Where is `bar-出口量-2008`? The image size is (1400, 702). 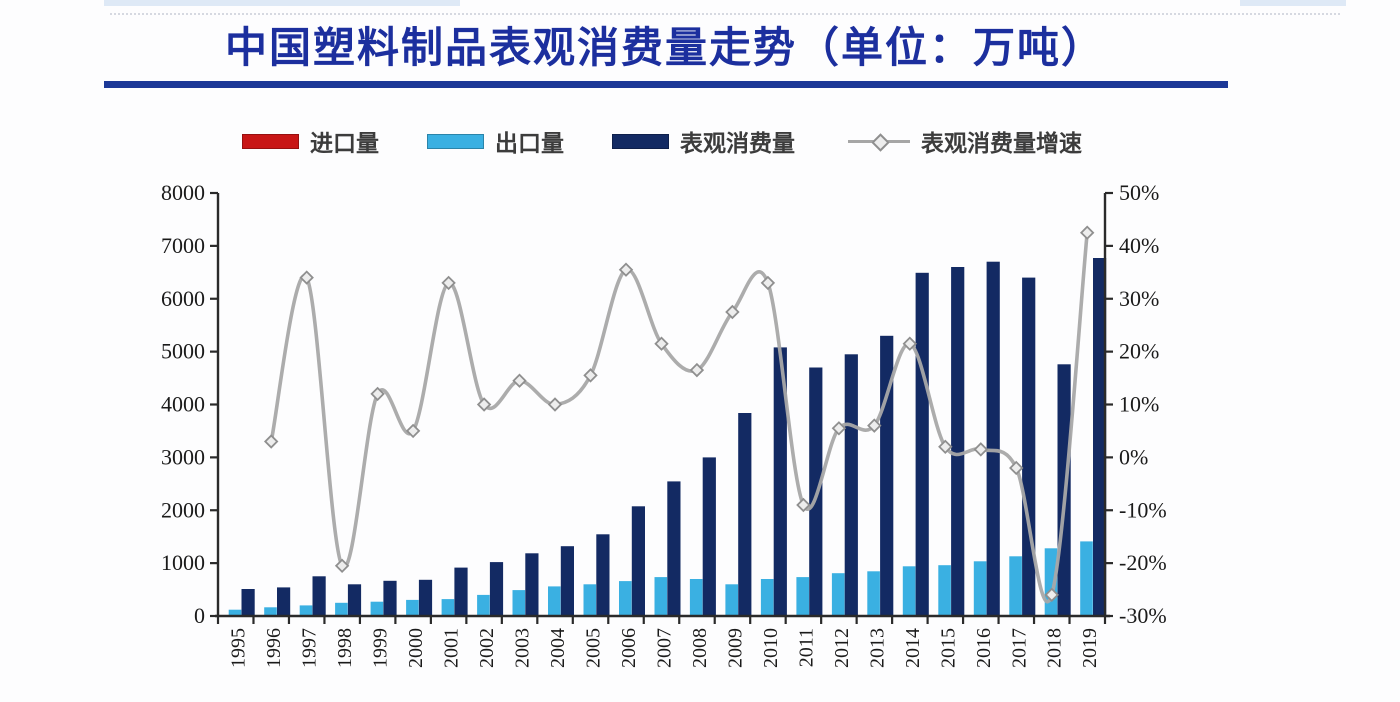 bar-出口量-2008 is located at coordinates (696, 597).